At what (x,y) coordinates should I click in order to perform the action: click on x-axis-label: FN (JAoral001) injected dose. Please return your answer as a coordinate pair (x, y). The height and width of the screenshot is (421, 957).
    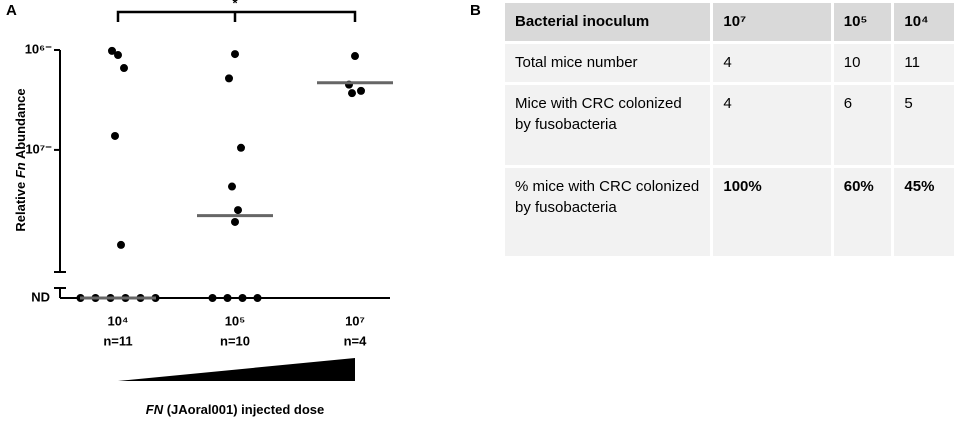
    Looking at the image, I should click on (235, 409).